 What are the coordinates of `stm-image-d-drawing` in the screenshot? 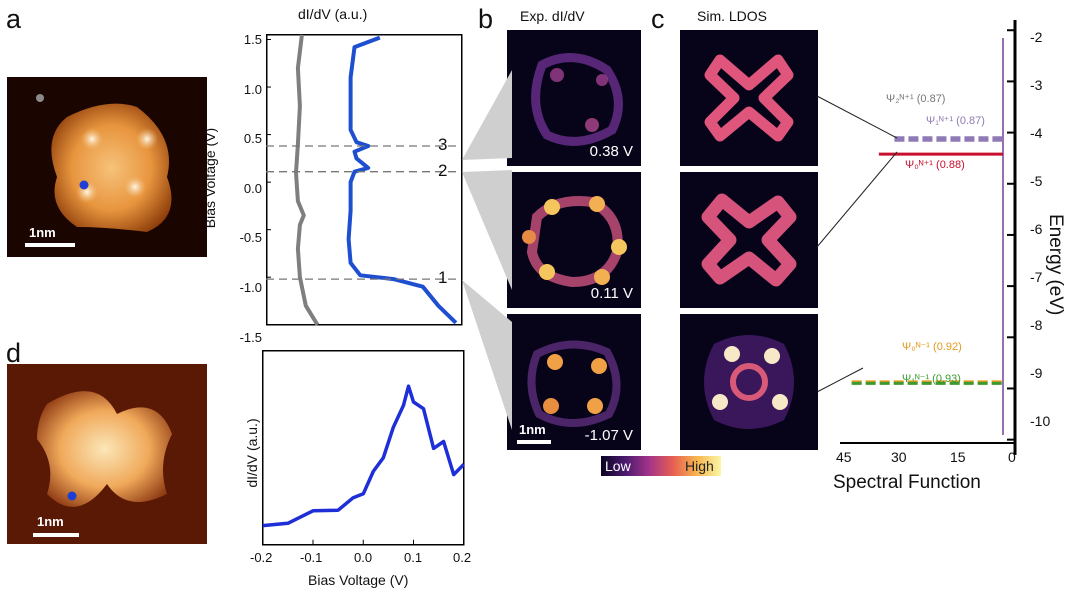 It's located at (107, 454).